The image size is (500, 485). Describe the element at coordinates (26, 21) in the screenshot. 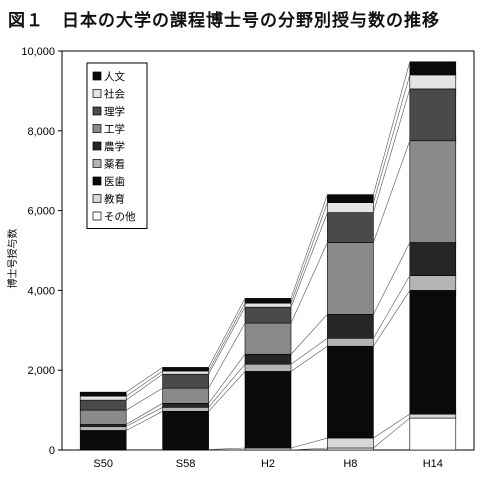

I see `figure-number: 図１` at that location.